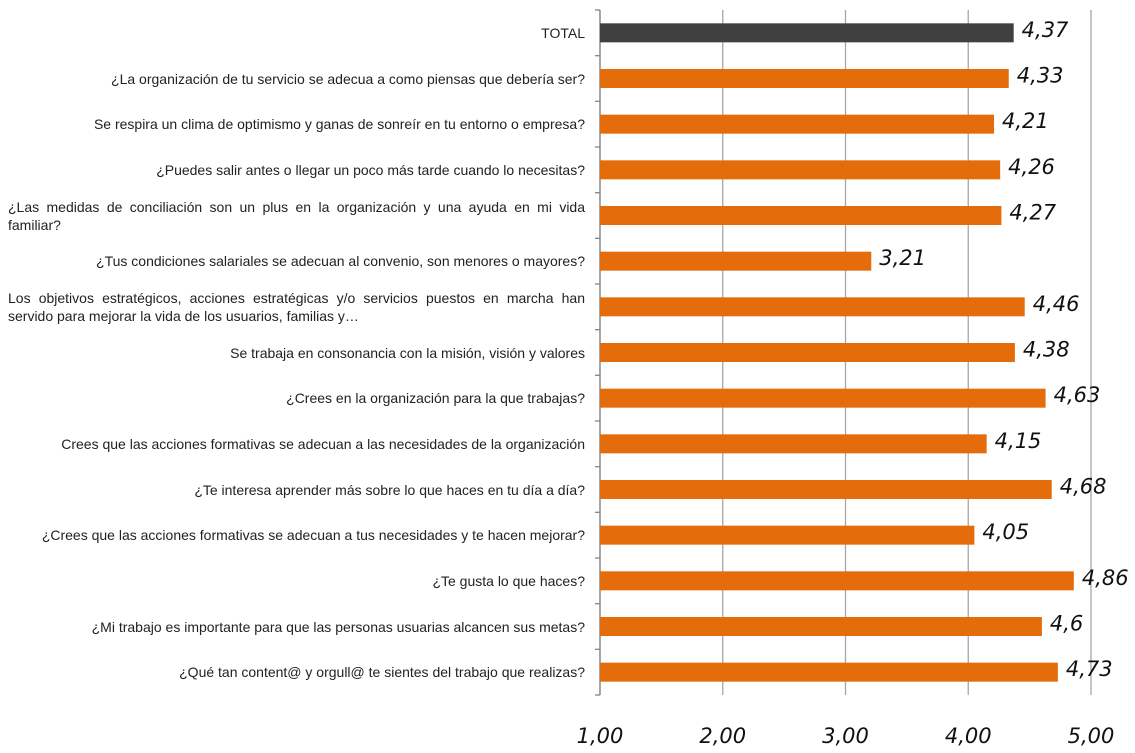 The width and height of the screenshot is (1135, 753). I want to click on x-tick-label: 1,00, so click(600, 736).